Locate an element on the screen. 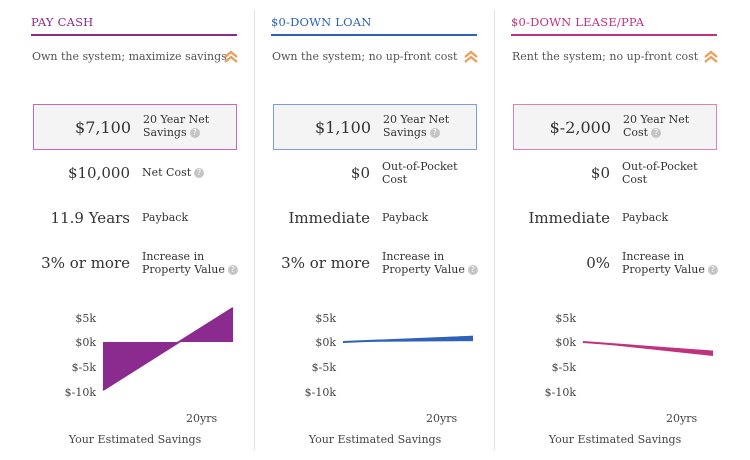  property-value: 0% is located at coordinates (598, 263).